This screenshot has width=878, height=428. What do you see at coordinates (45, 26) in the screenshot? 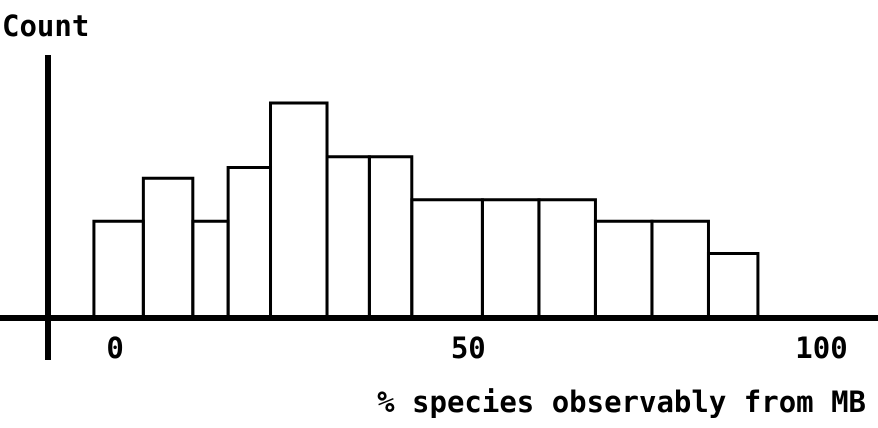
I see `y-axis-label: Count` at bounding box center [45, 26].